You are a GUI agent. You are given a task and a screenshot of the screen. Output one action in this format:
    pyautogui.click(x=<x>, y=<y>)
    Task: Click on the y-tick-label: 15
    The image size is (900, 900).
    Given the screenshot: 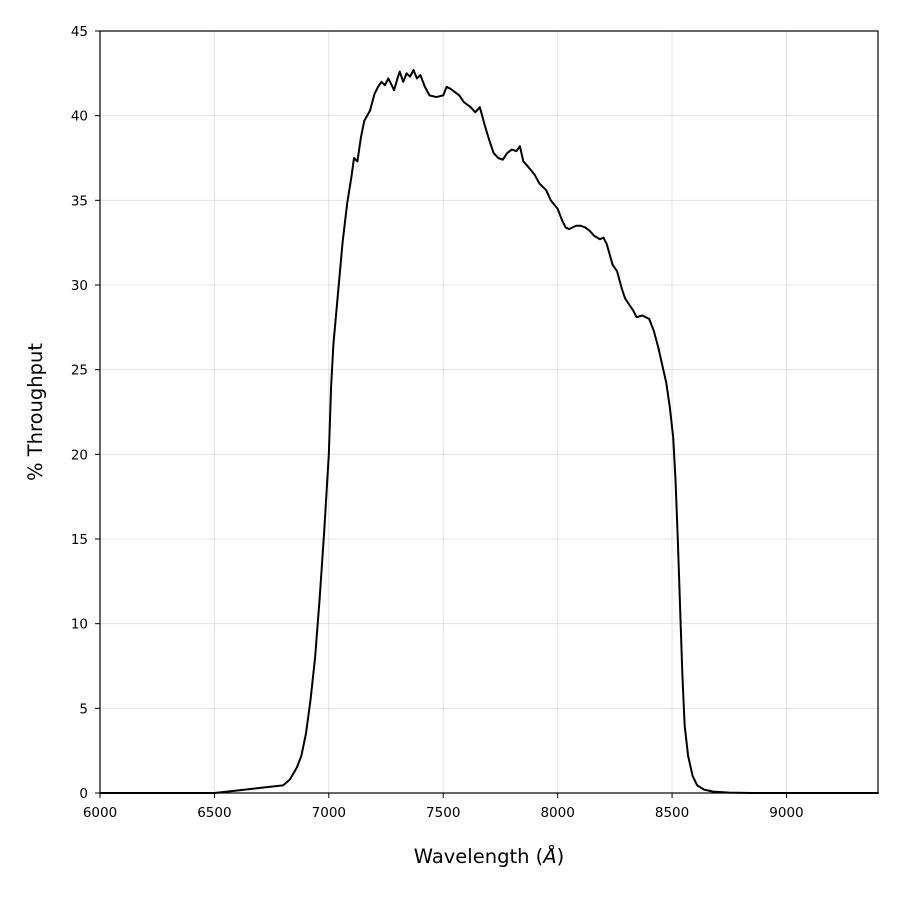 What is the action you would take?
    pyautogui.click(x=79, y=540)
    